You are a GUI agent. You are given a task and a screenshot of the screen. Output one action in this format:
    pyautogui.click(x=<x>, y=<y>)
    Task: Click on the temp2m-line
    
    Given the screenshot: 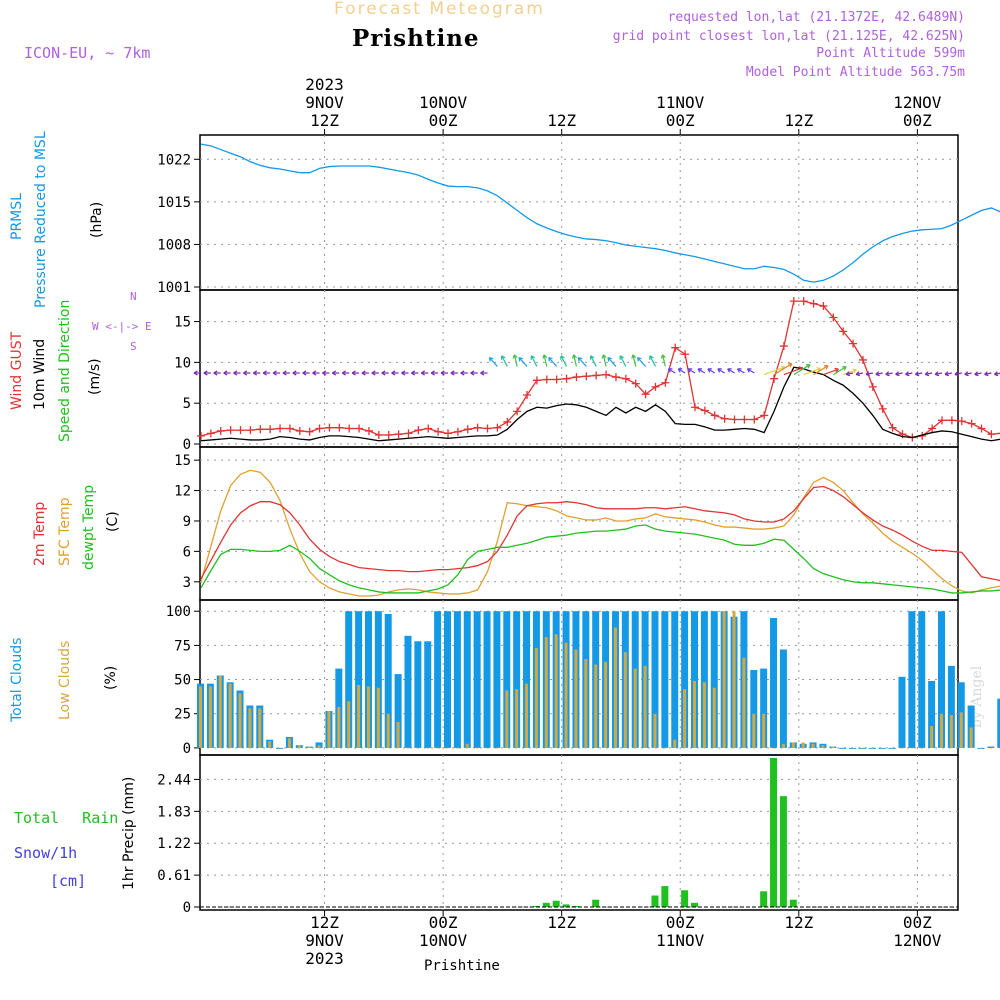 What is the action you would take?
    pyautogui.click(x=600, y=533)
    